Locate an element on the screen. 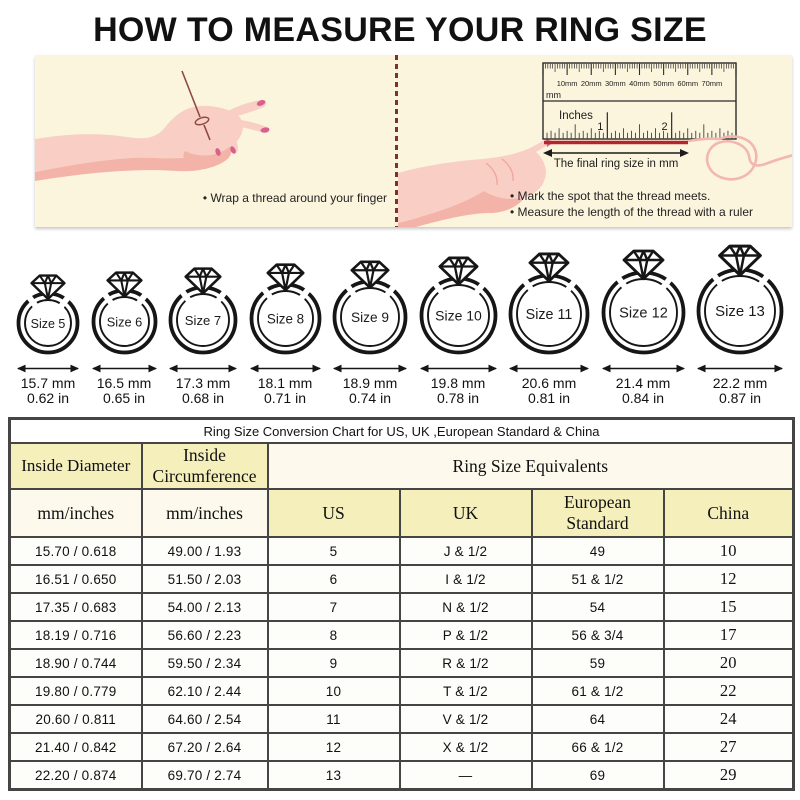 This screenshot has width=800, height=800. ring-diameter-in: 0.74 in is located at coordinates (370, 398).